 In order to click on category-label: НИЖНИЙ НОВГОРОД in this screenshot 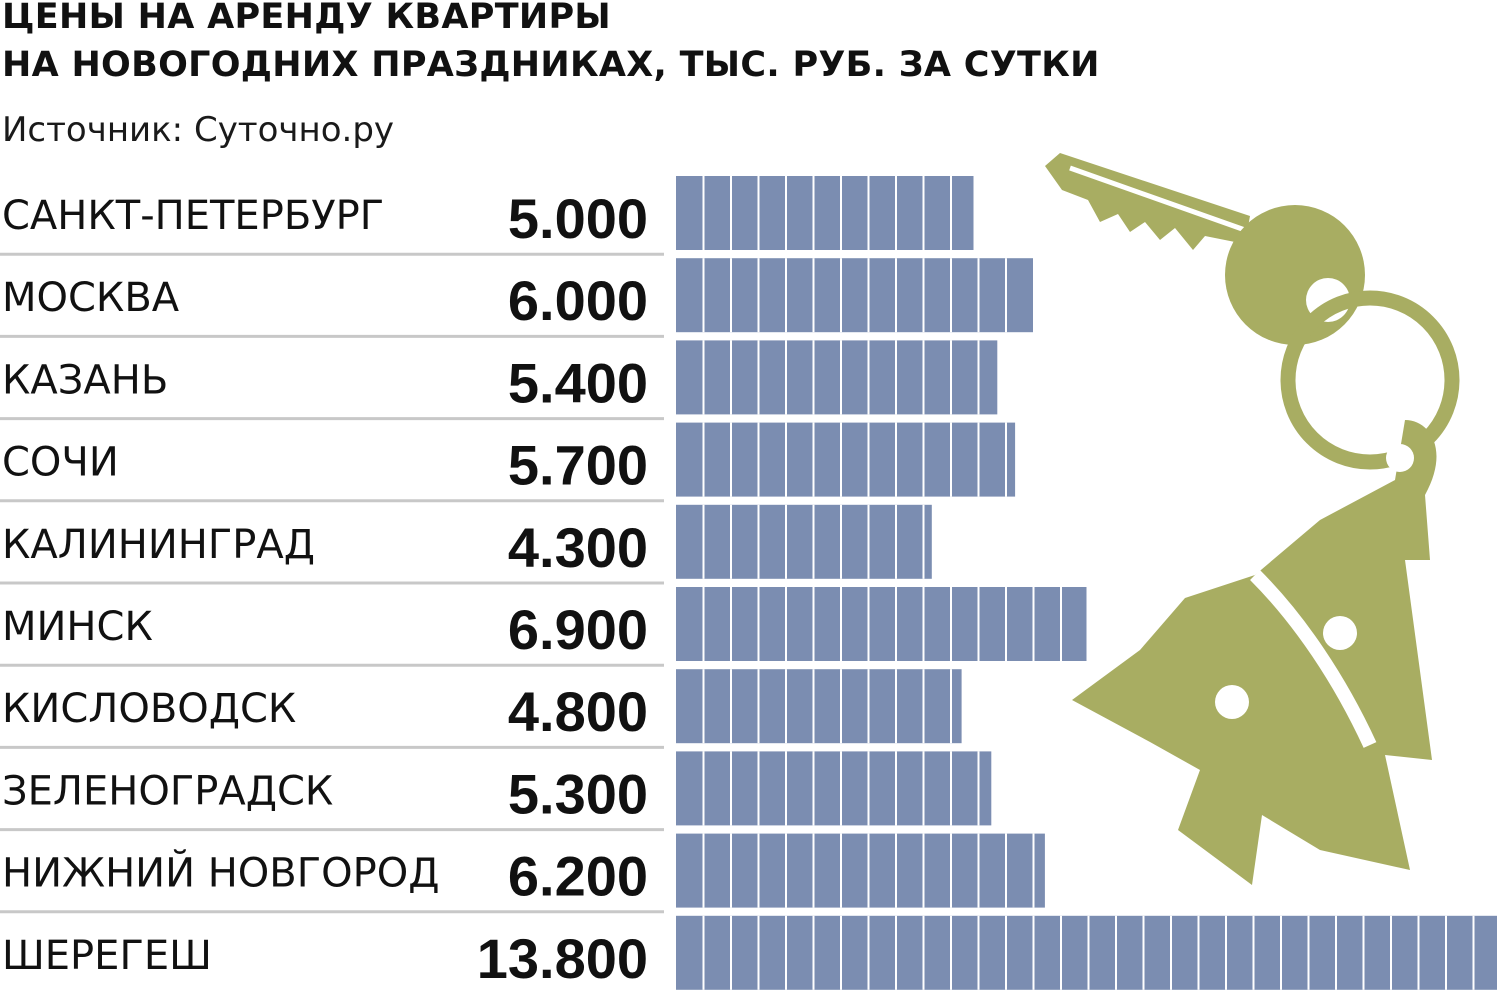, I will do `click(220, 873)`.